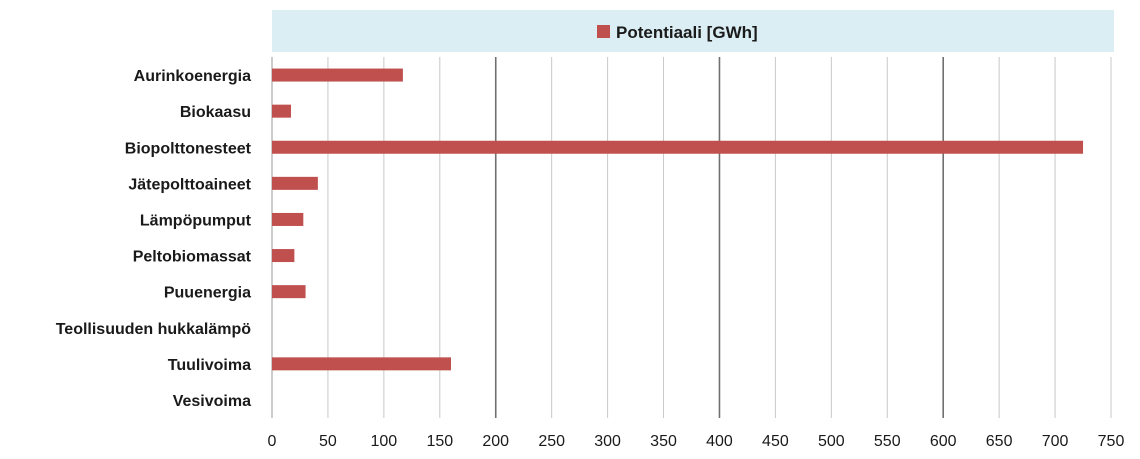 This screenshot has width=1140, height=459. What do you see at coordinates (943, 441) in the screenshot?
I see `x-tick-label: 600` at bounding box center [943, 441].